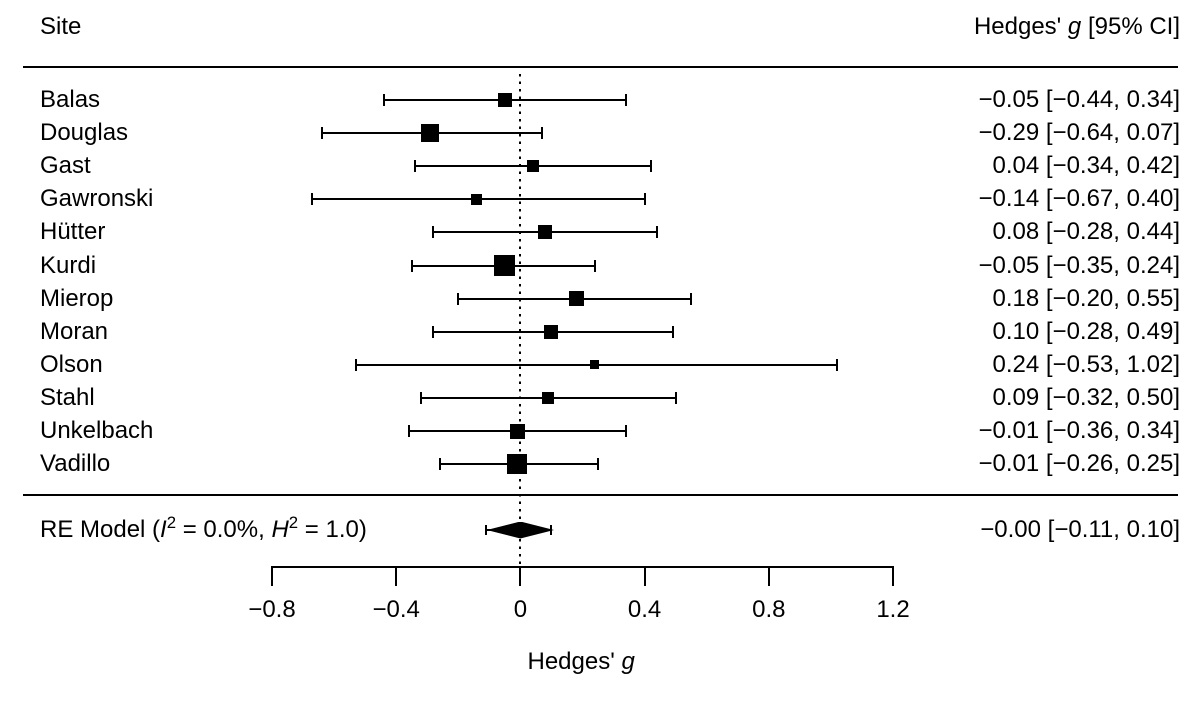 This screenshot has width=1200, height=709. Describe the element at coordinates (1086, 331) in the screenshot. I see `study-estimate-value: 0.10 [−0.28, 0.49]` at that location.